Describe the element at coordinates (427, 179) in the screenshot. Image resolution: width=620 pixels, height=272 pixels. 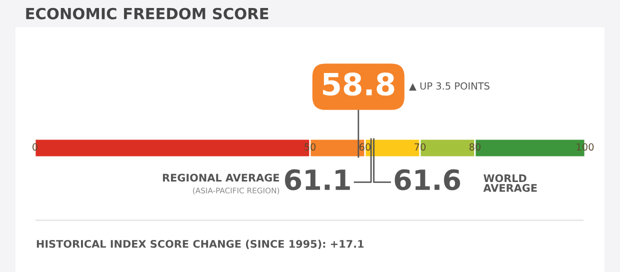
I see `ref-line-label: 61.6` at that location.